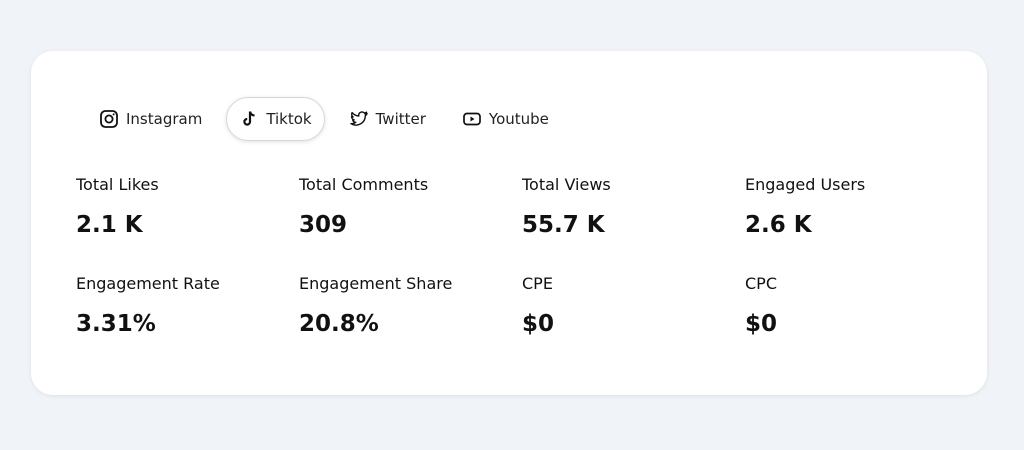 The width and height of the screenshot is (1024, 450). What do you see at coordinates (563, 225) in the screenshot?
I see `metric-value: 55.7 K` at bounding box center [563, 225].